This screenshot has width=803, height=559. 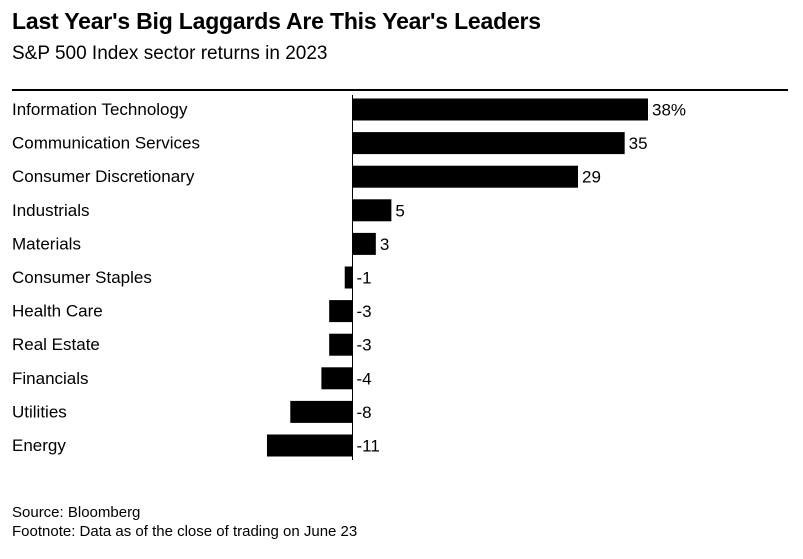 I want to click on category-label: Health Care, so click(x=57, y=311).